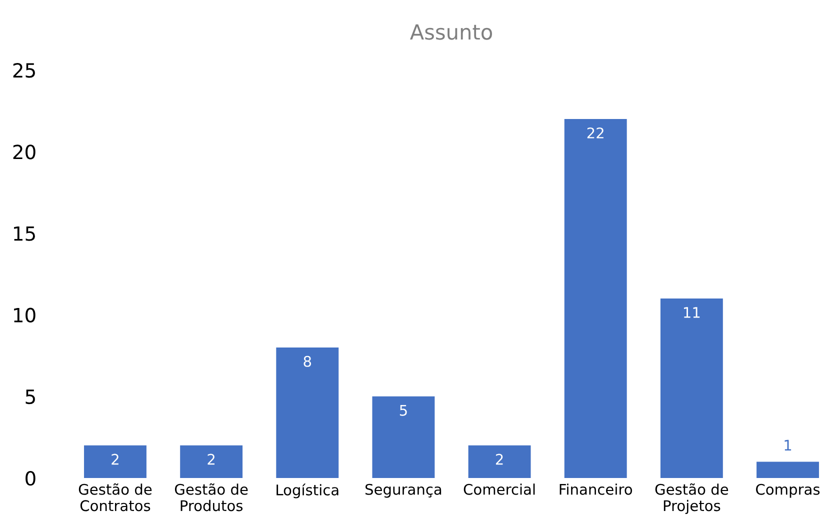  Describe the element at coordinates (115, 497) in the screenshot. I see `x-tick-label: Gestão de Contratos` at that location.